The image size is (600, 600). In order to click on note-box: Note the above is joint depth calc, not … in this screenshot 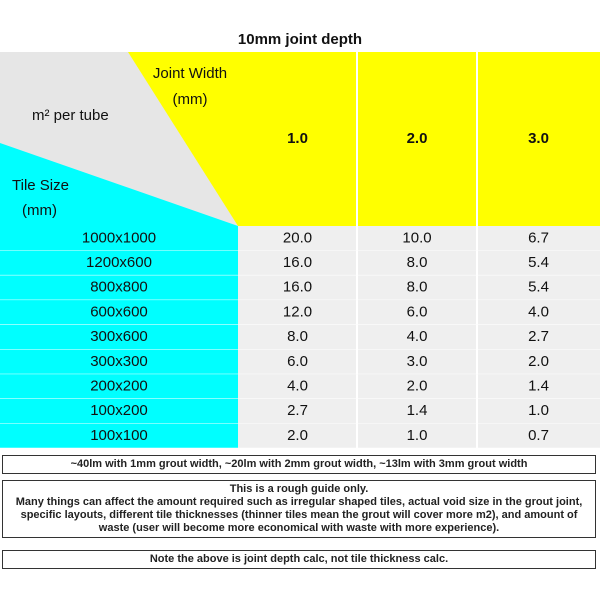, I will do `click(299, 559)`.